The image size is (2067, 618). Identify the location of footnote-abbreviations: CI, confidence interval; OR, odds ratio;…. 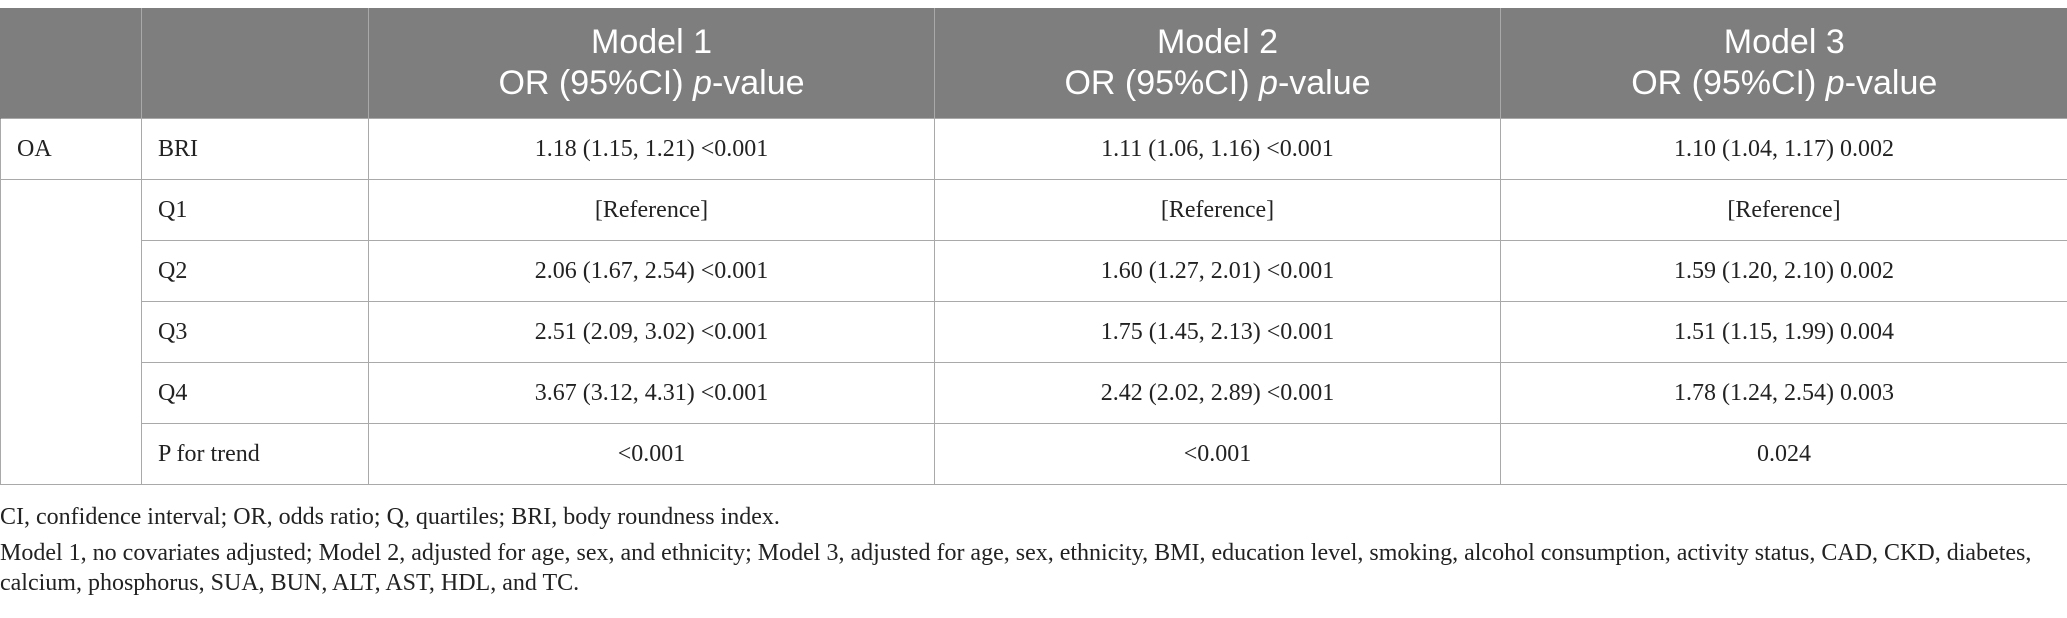
(390, 517).